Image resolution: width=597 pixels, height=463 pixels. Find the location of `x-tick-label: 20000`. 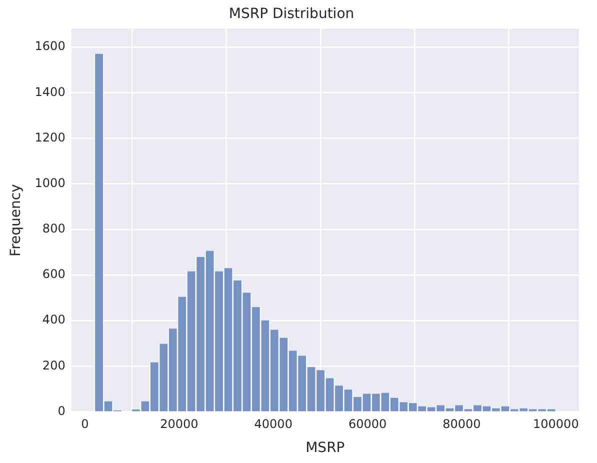

x-tick-label: 20000 is located at coordinates (179, 424).